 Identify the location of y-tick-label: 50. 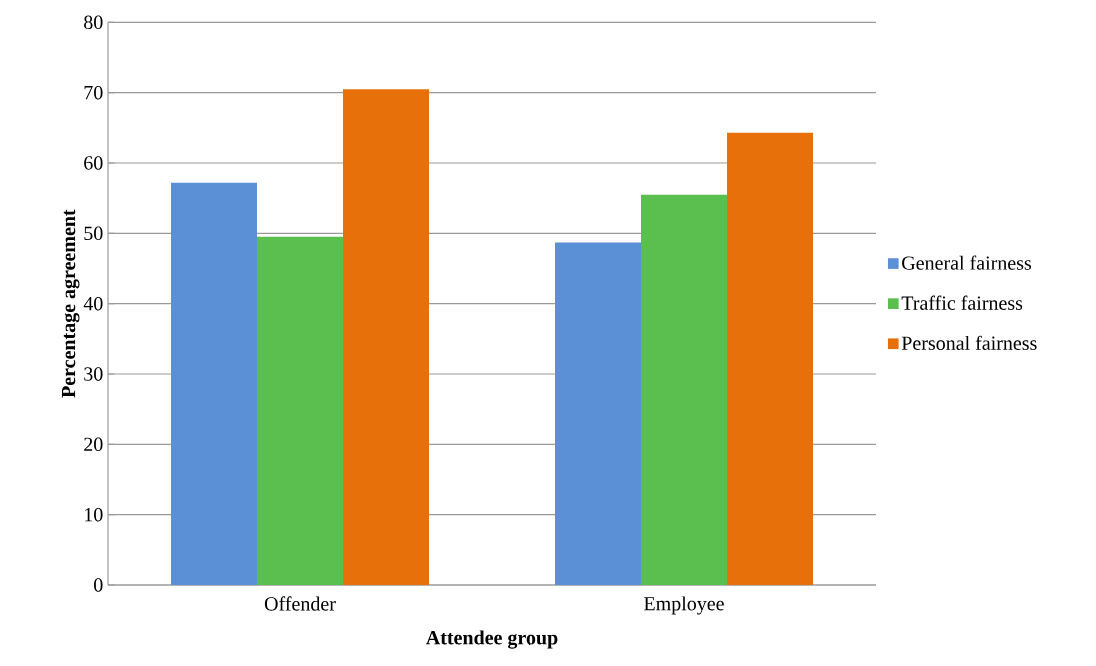
(93, 233).